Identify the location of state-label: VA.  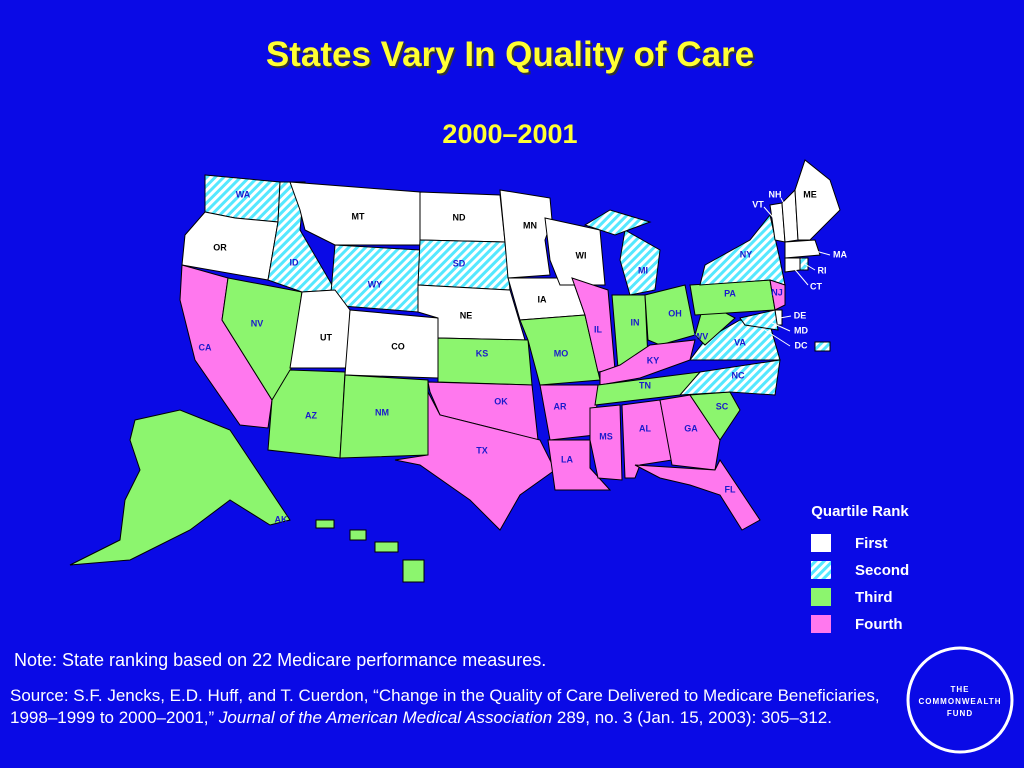
(740, 342).